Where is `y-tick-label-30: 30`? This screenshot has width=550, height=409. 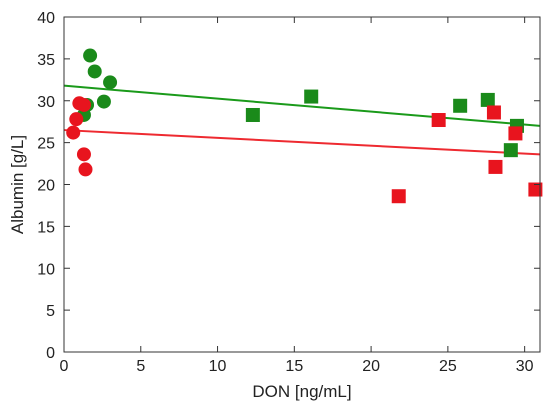
y-tick-label-30: 30 is located at coordinates (46, 102).